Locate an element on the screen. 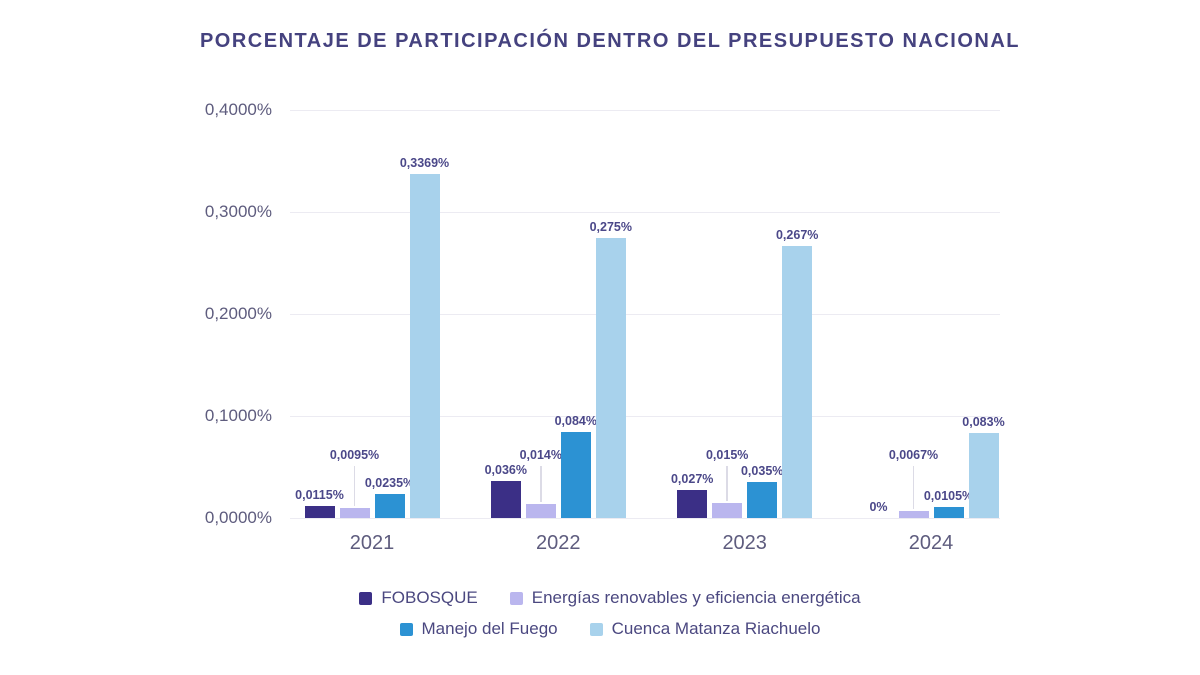  bar-value-label: 0,275% is located at coordinates (610, 226).